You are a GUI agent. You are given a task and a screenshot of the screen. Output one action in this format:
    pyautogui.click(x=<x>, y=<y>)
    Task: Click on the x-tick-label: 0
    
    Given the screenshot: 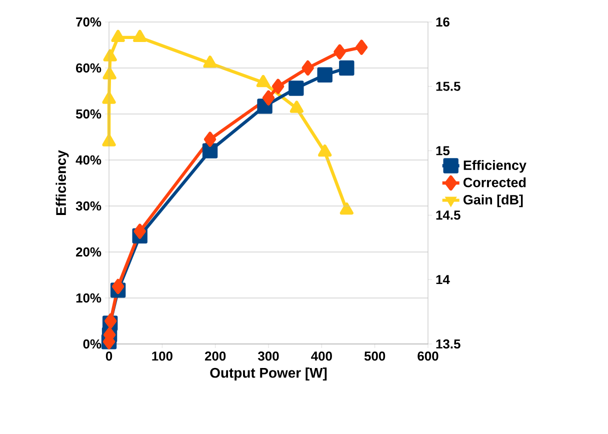 What is the action you would take?
    pyautogui.click(x=109, y=356)
    